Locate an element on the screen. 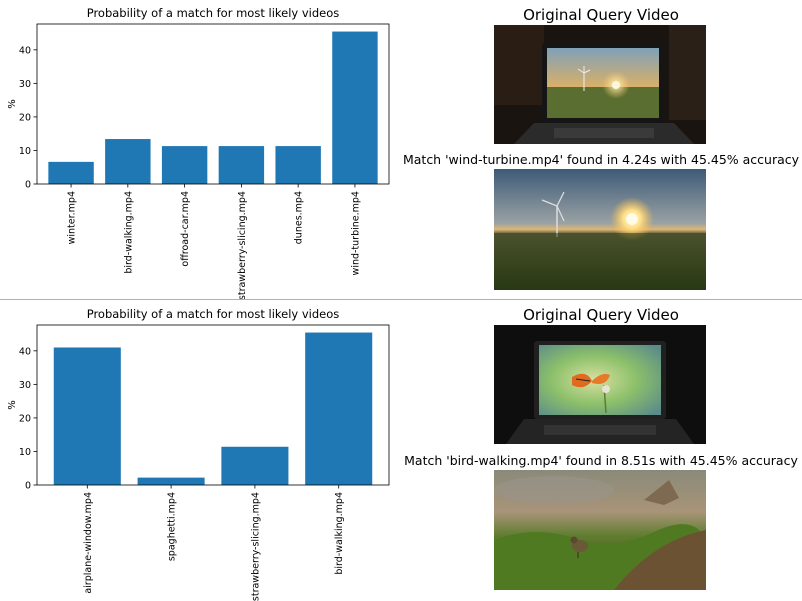 Image resolution: width=802 pixels, height=601 pixels. laptop-butterfly-photo is located at coordinates (600, 384).